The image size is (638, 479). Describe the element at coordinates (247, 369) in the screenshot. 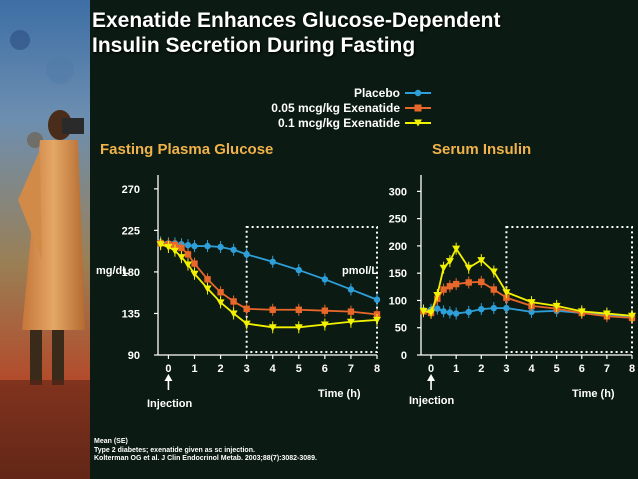

I see `glucose-x-tick-label: 3` at that location.